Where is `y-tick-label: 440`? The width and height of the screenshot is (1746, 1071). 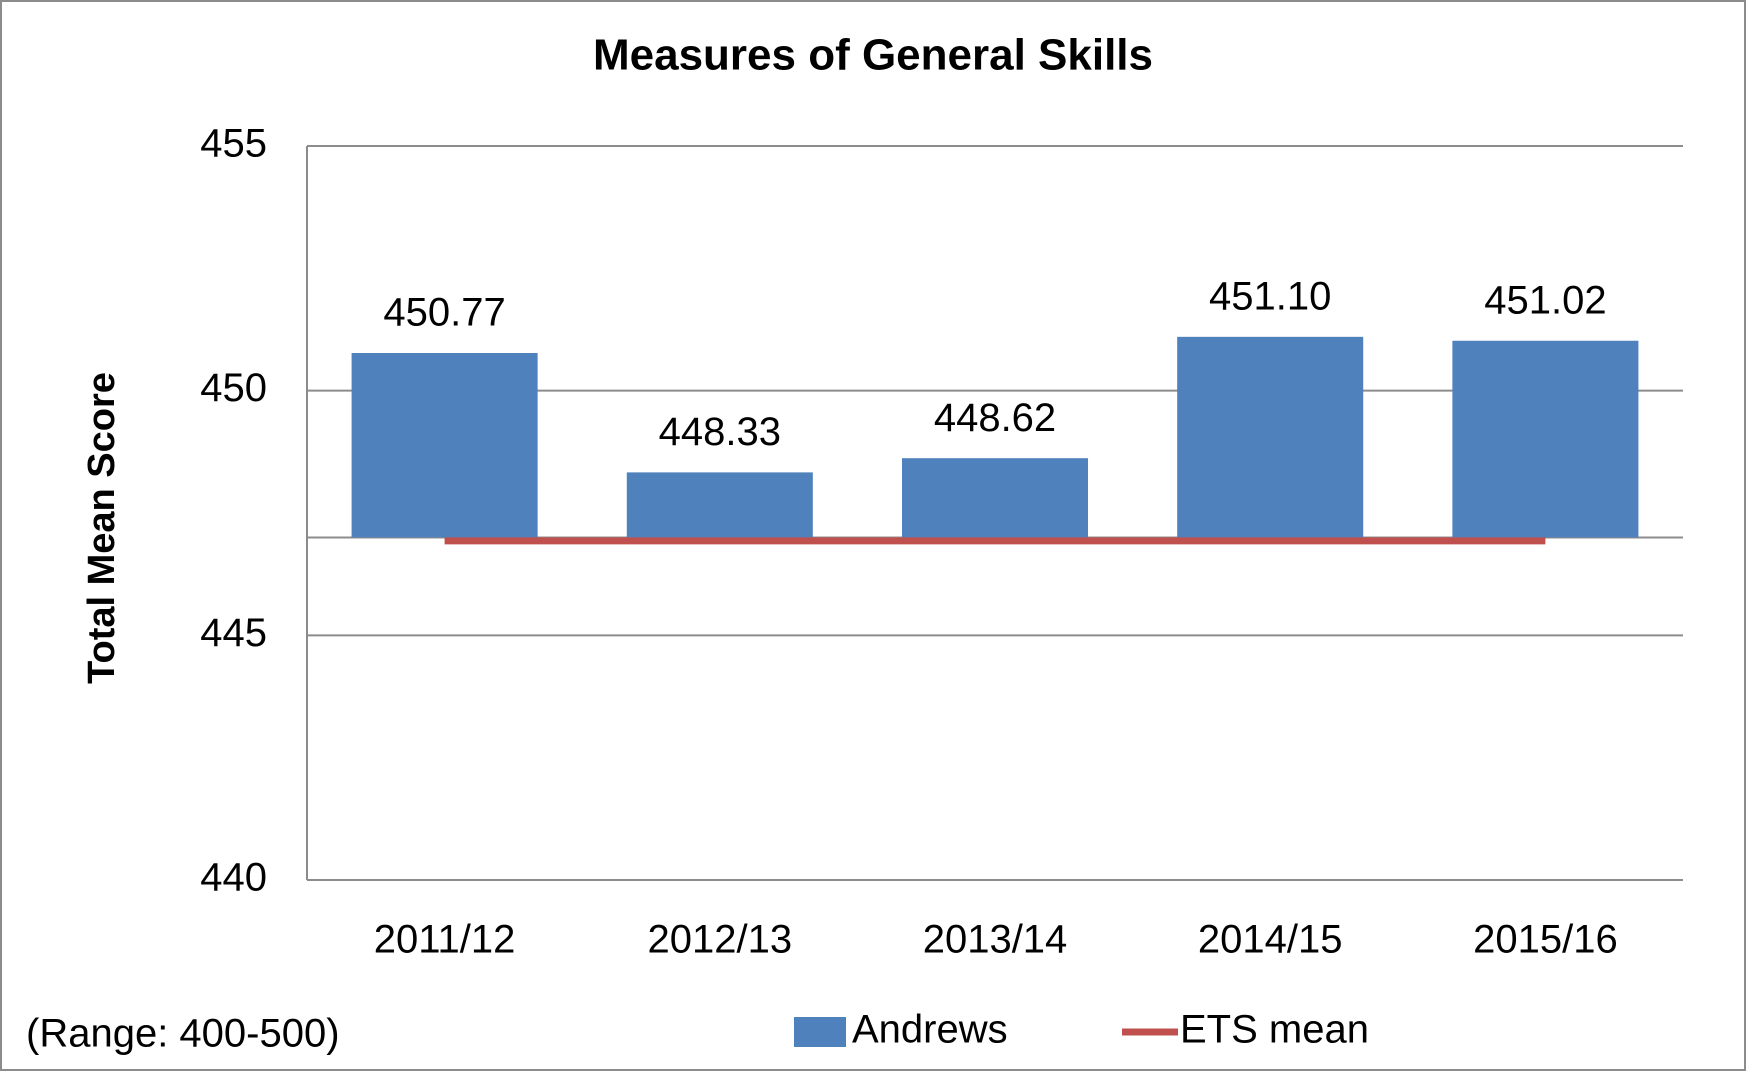
y-tick-label: 440 is located at coordinates (233, 878).